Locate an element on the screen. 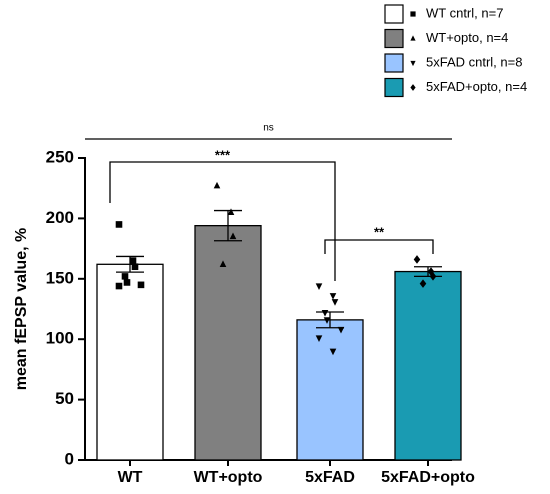 The width and height of the screenshot is (550, 494). legend-label: WT+opto, n=4 is located at coordinates (467, 37).